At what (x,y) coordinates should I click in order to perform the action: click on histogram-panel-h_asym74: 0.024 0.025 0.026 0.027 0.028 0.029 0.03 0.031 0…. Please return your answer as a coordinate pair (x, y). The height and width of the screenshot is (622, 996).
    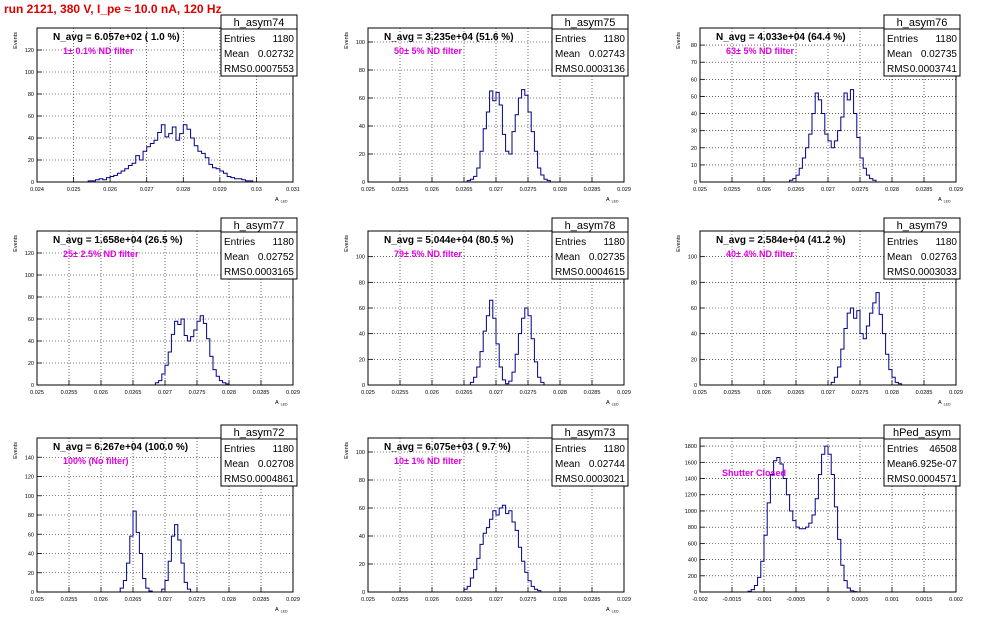
    Looking at the image, I should click on (156, 109).